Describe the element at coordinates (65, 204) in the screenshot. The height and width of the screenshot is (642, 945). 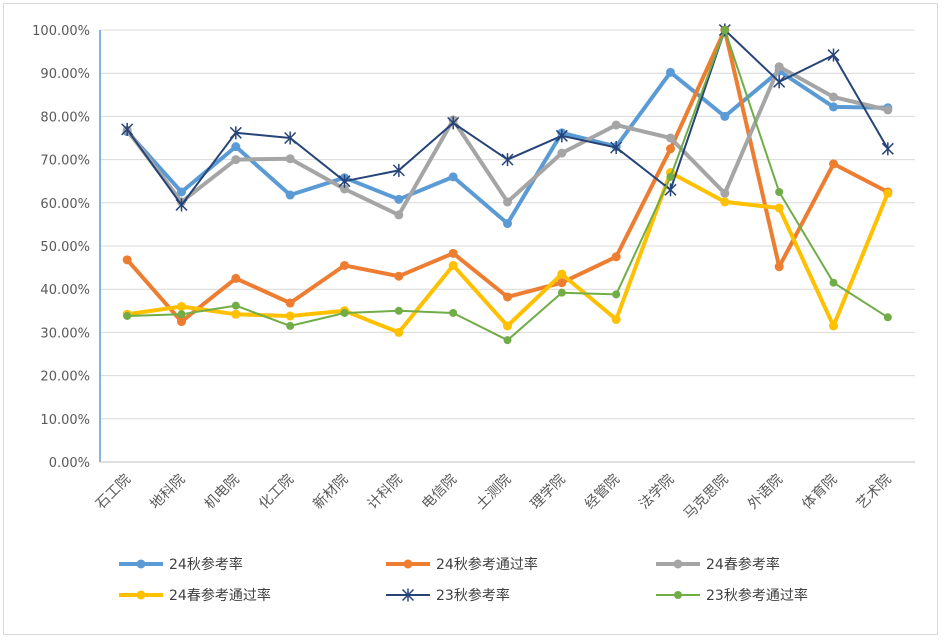
I see `y-tick-label: 60.00%` at that location.